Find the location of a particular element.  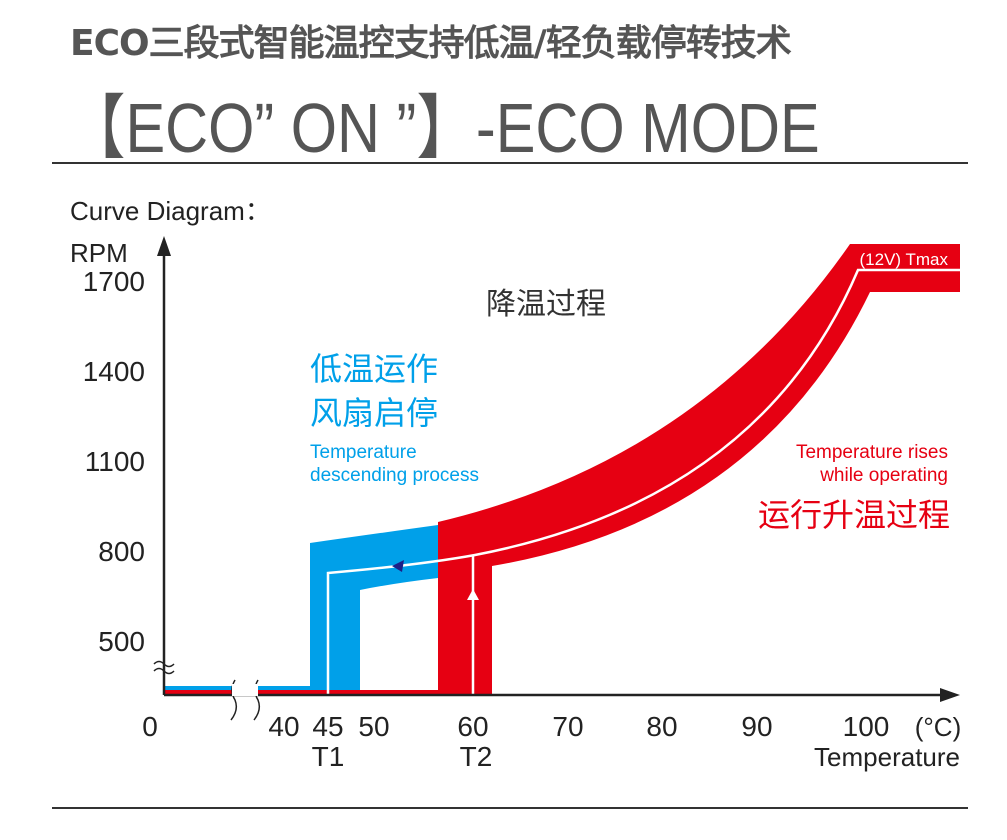

descending-label-1: Temperature is located at coordinates (363, 452).